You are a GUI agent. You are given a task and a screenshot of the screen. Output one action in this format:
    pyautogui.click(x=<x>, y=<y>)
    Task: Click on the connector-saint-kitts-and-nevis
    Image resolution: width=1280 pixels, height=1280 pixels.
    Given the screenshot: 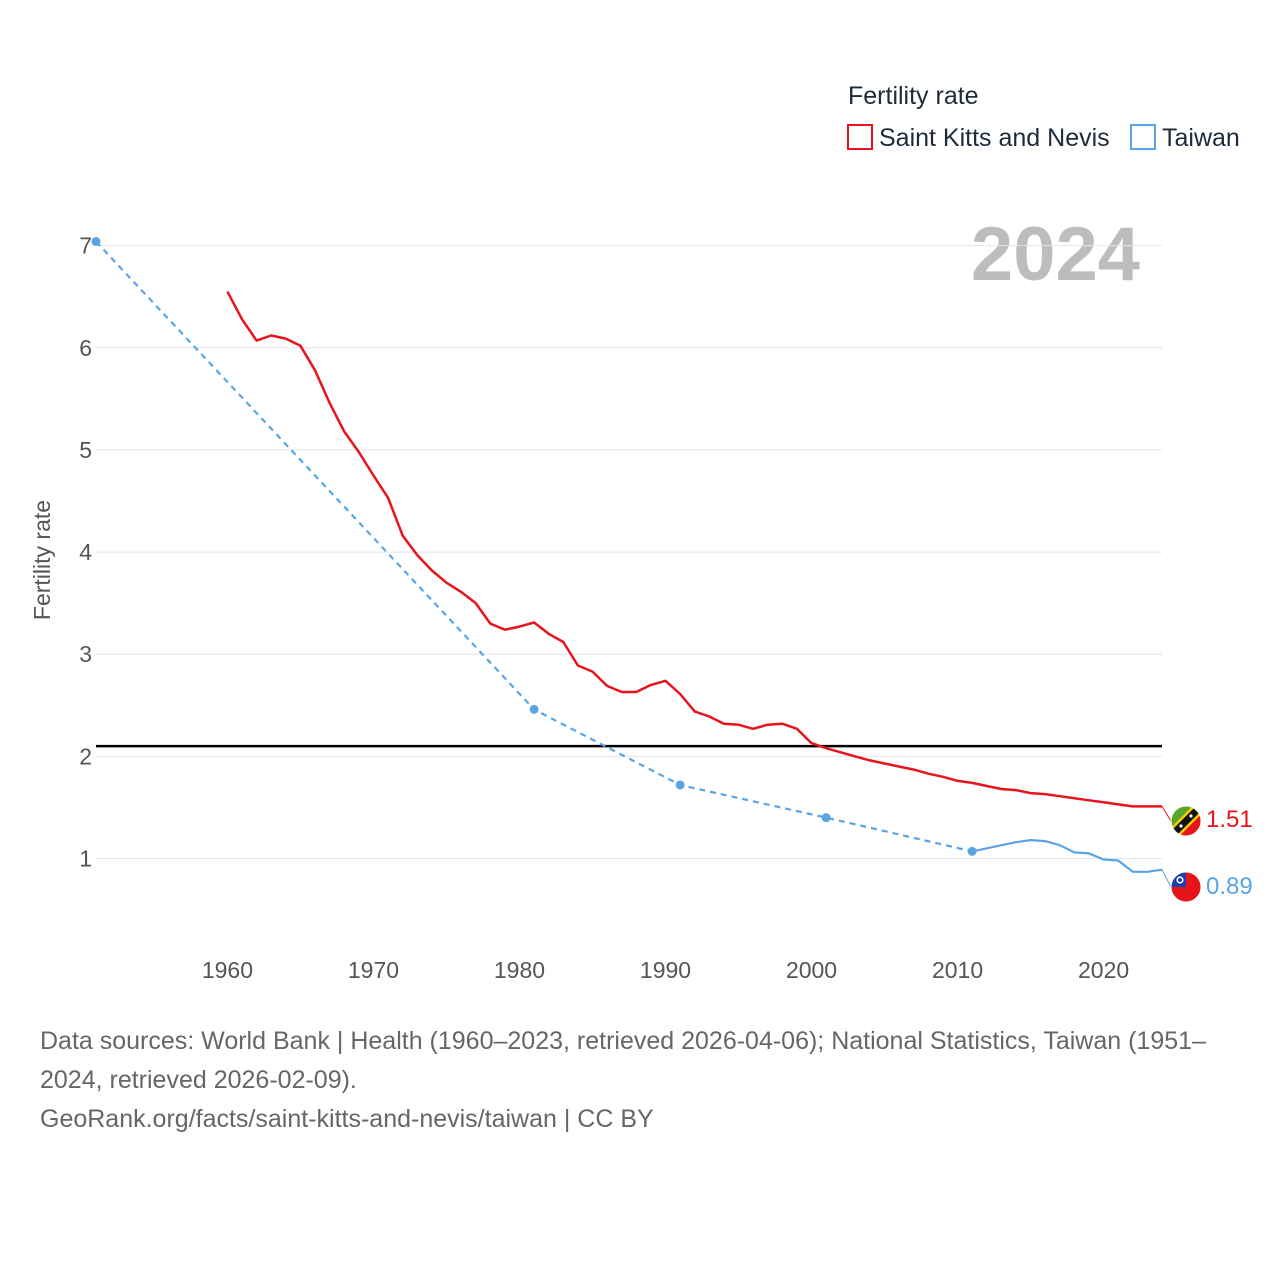 What is the action you would take?
    pyautogui.click(x=1166, y=814)
    